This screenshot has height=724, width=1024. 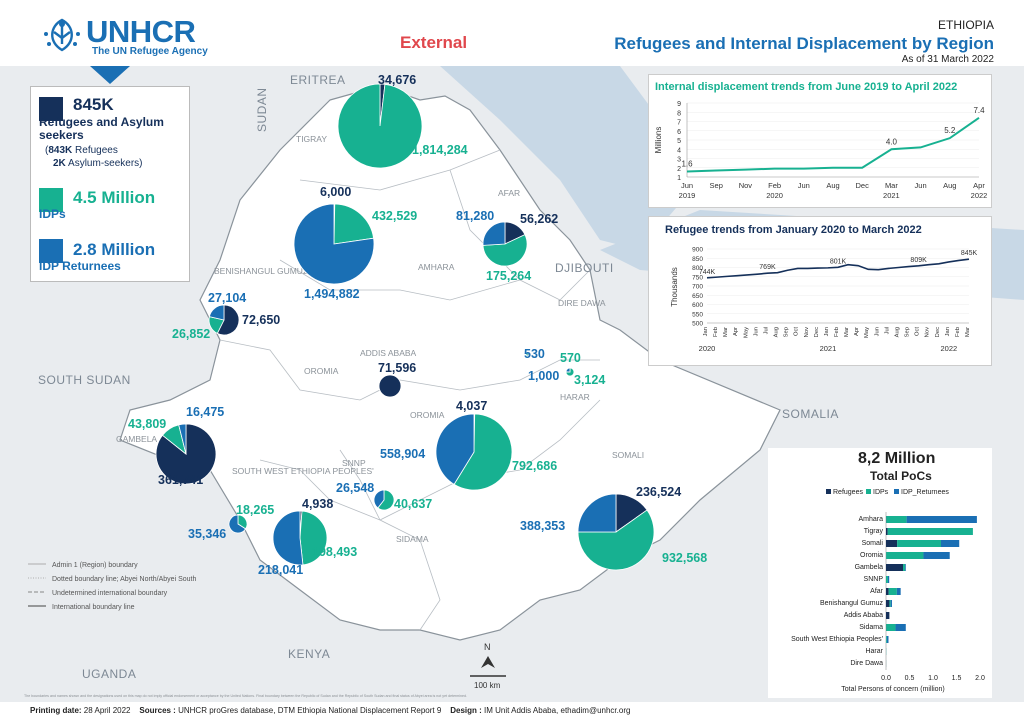 I want to click on country-label-djibouti: DJIBOUTI, so click(x=584, y=268).